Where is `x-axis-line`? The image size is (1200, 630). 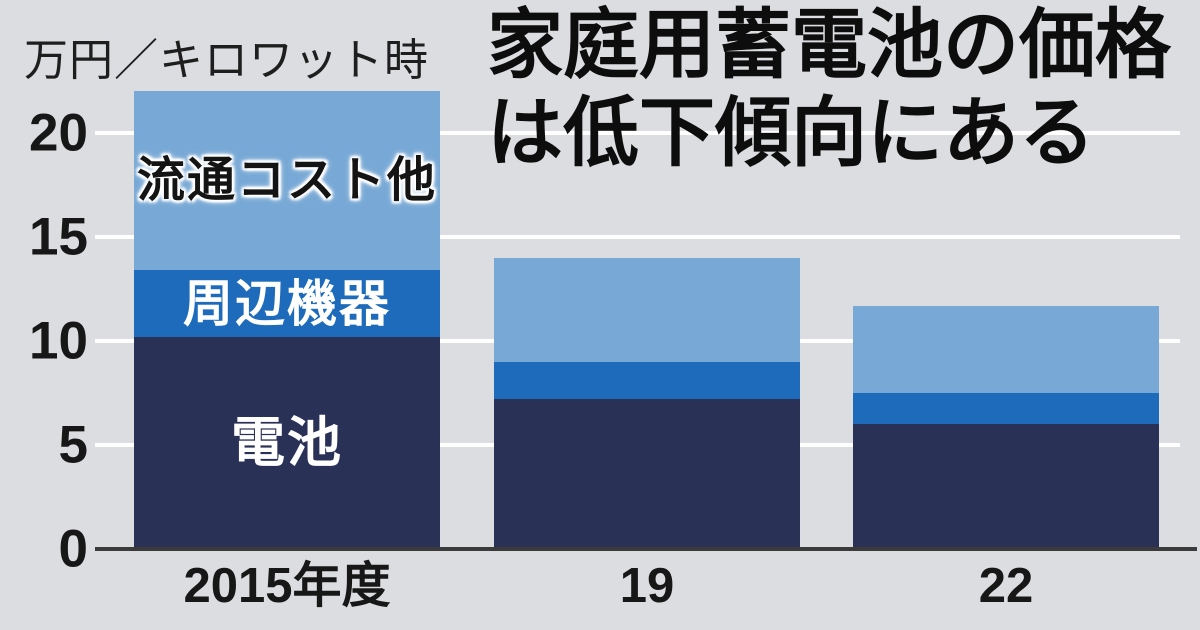 x-axis-line is located at coordinates (646, 549).